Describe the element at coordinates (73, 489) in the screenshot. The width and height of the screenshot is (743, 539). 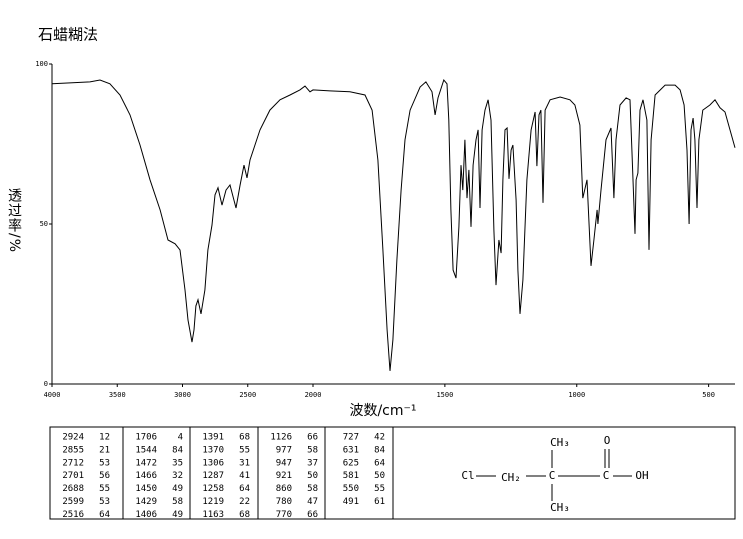
I see `peak-wavenumber: 2688` at that location.